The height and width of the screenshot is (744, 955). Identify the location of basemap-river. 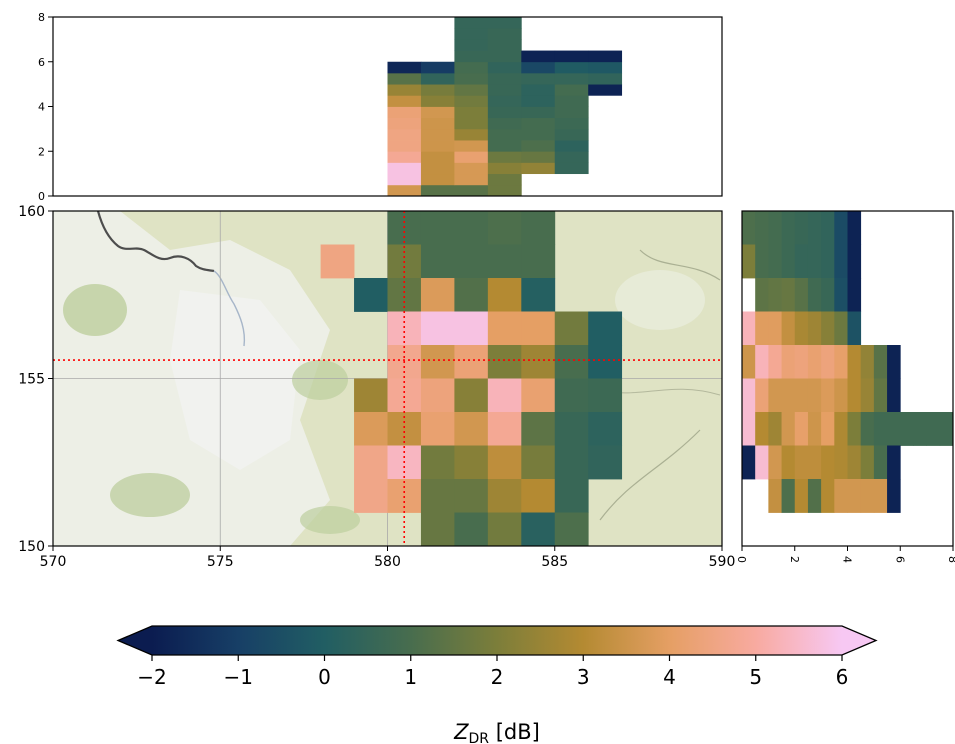
(155, 242).